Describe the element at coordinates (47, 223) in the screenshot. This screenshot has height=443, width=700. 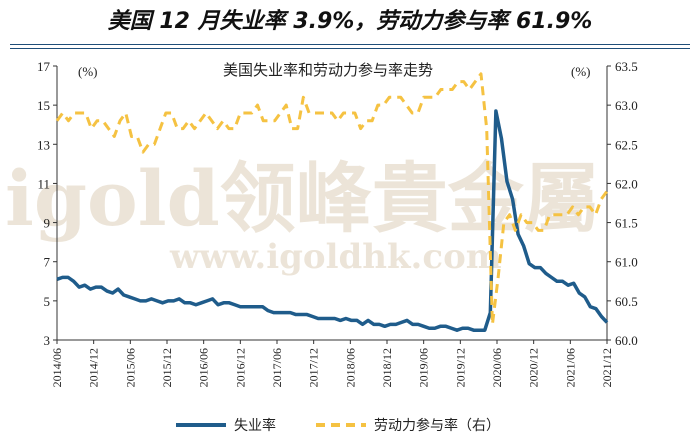
I see `y-left-tick-label: 9` at that location.